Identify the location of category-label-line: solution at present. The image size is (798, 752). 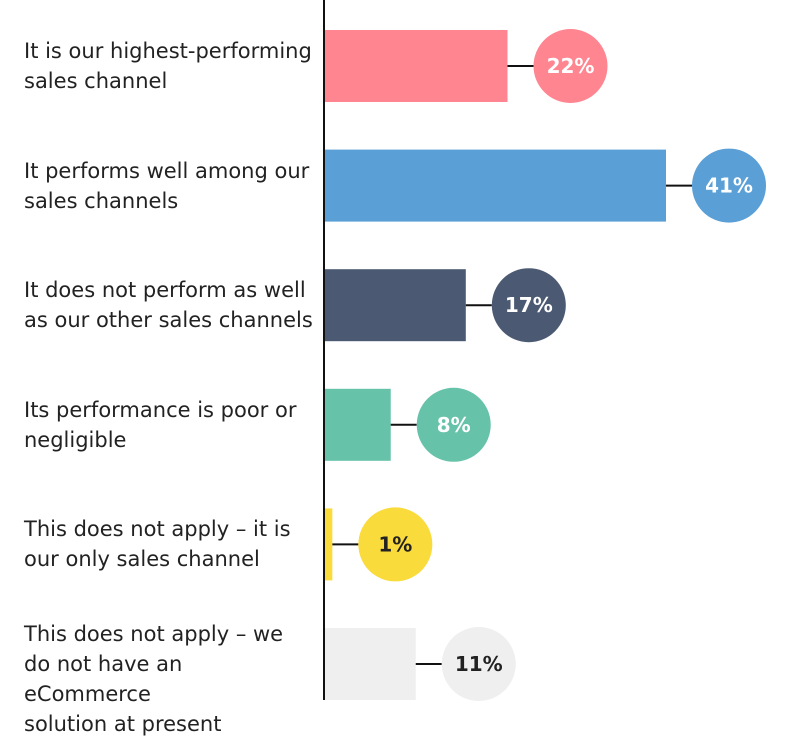
(123, 724).